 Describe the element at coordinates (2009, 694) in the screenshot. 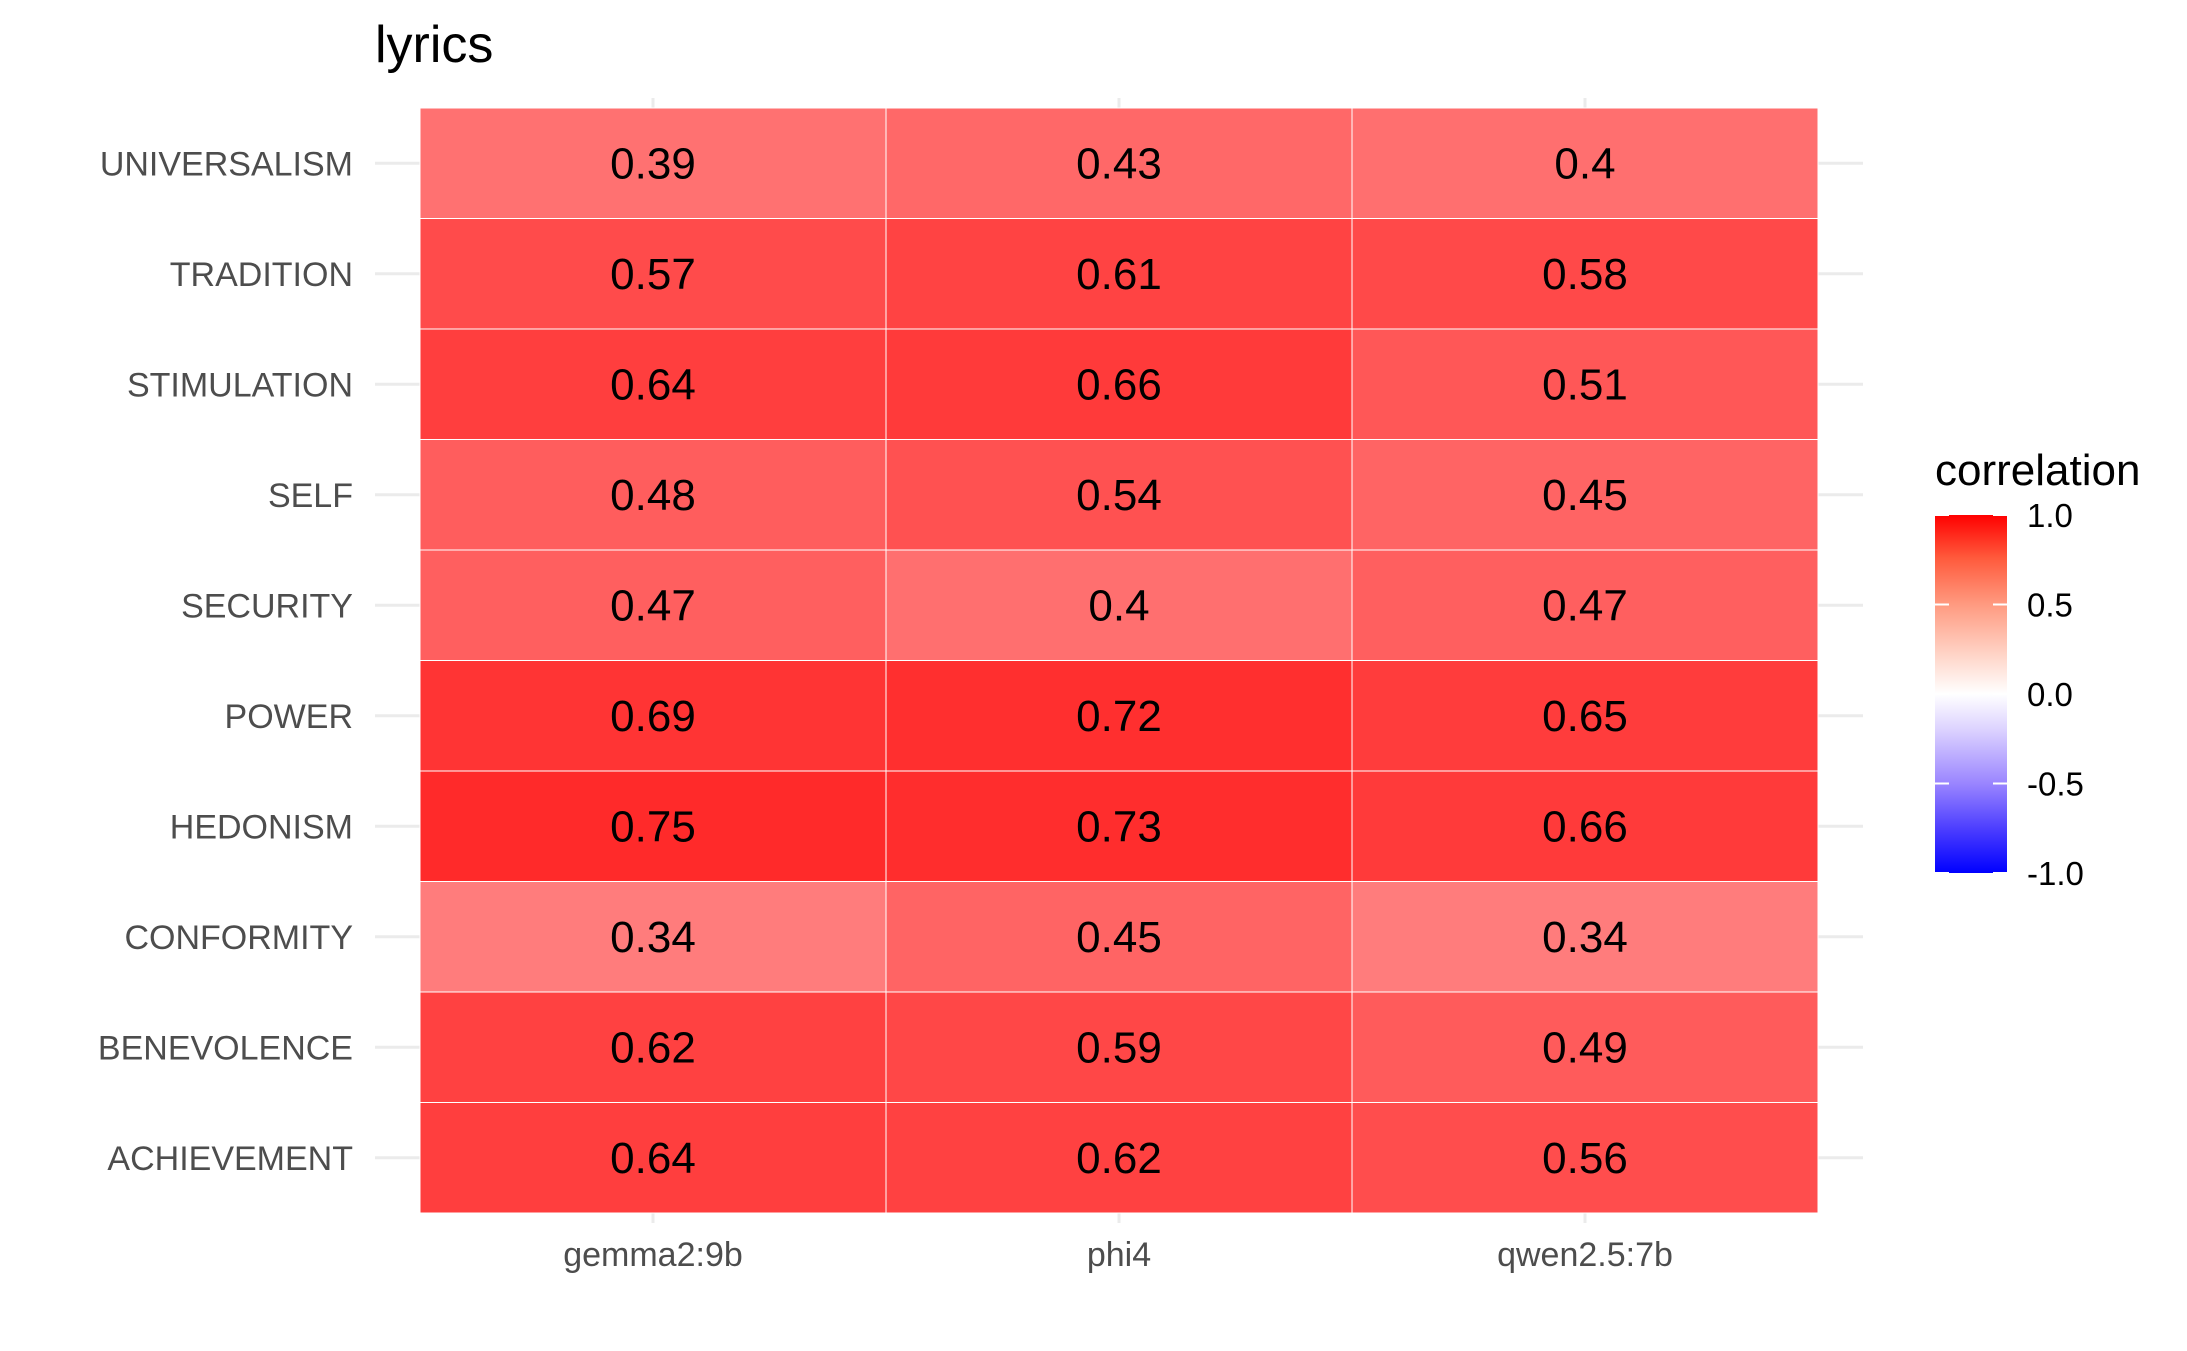

I see `legend-ticks: 1.0 0.5 0.0 -0.5 -1.0` at that location.